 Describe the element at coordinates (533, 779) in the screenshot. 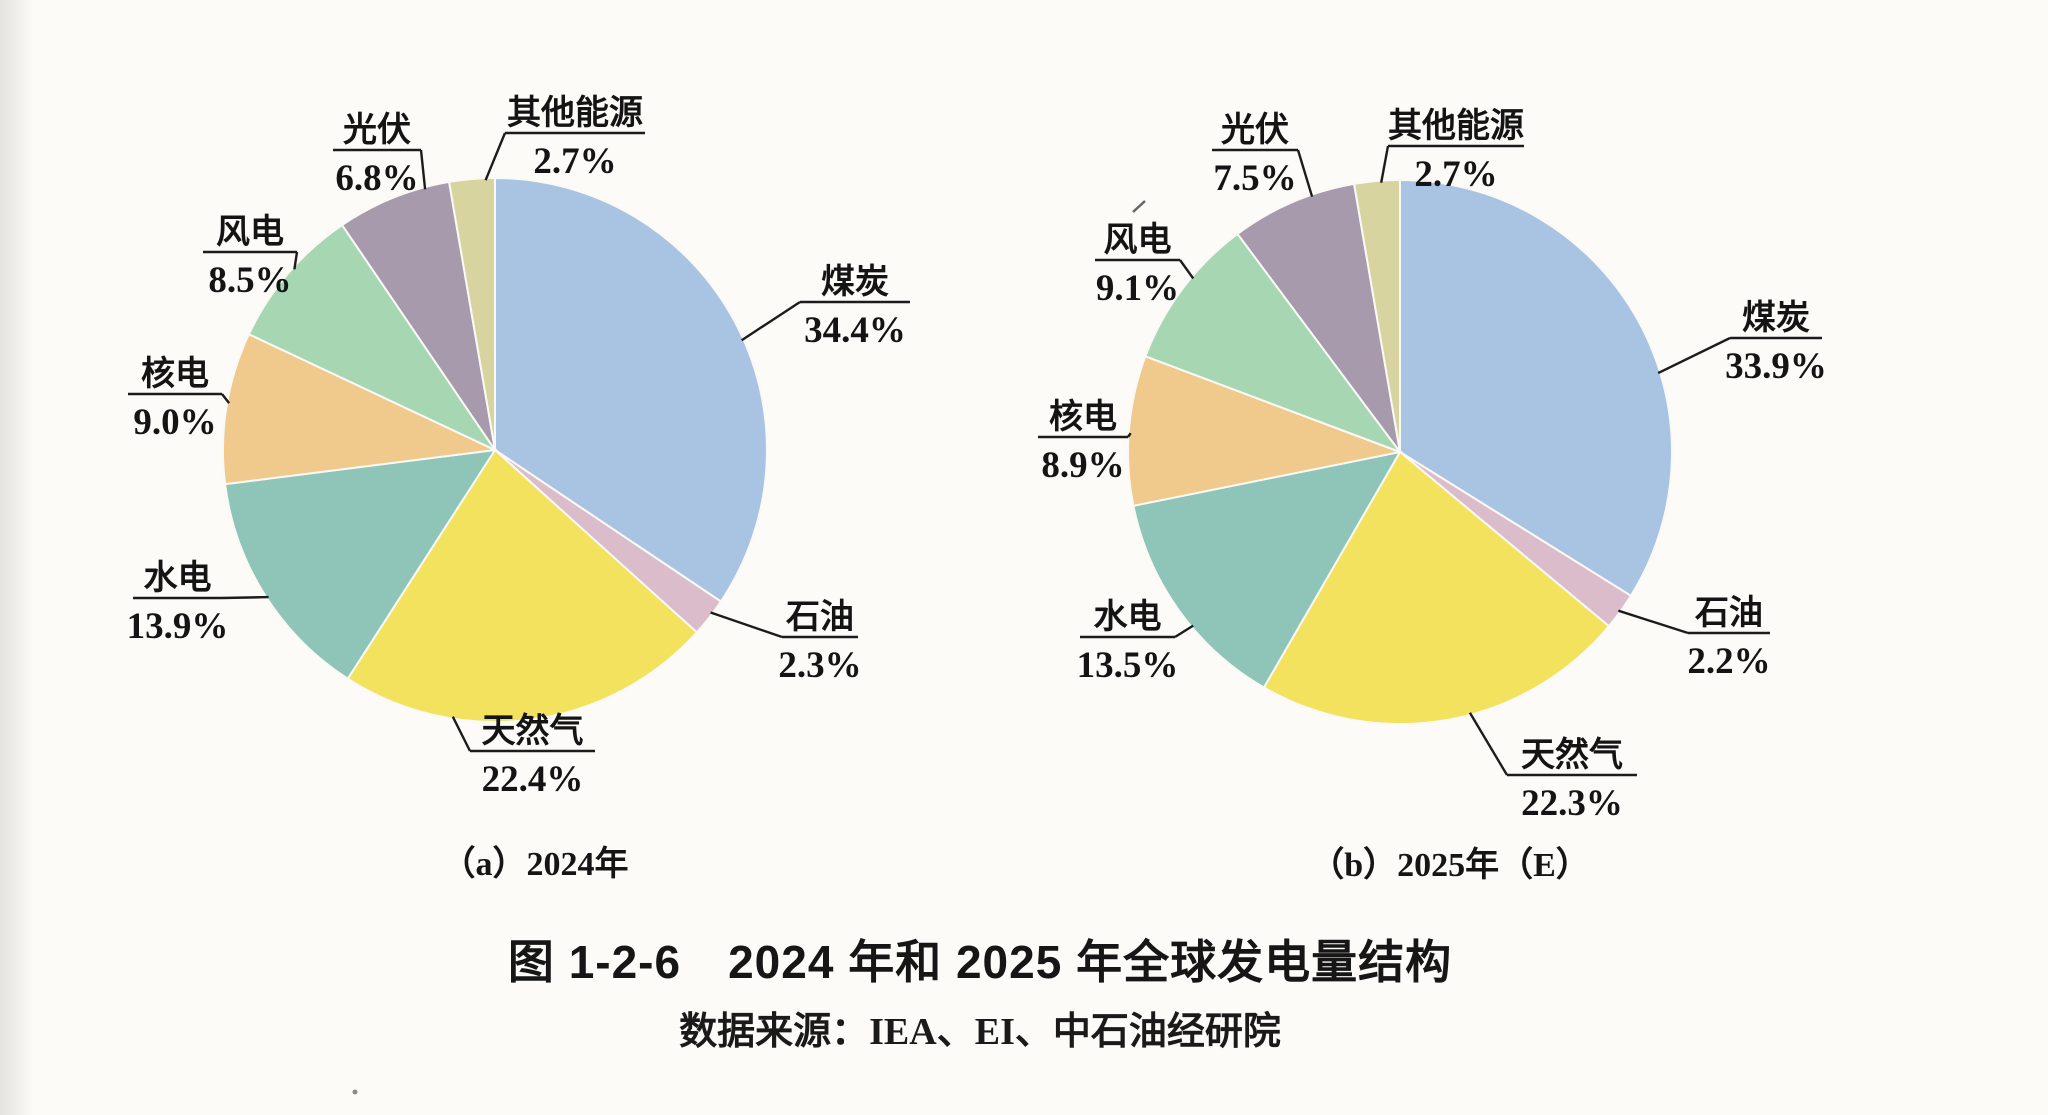

I see `label-value-natural-gas: 22.4%` at that location.